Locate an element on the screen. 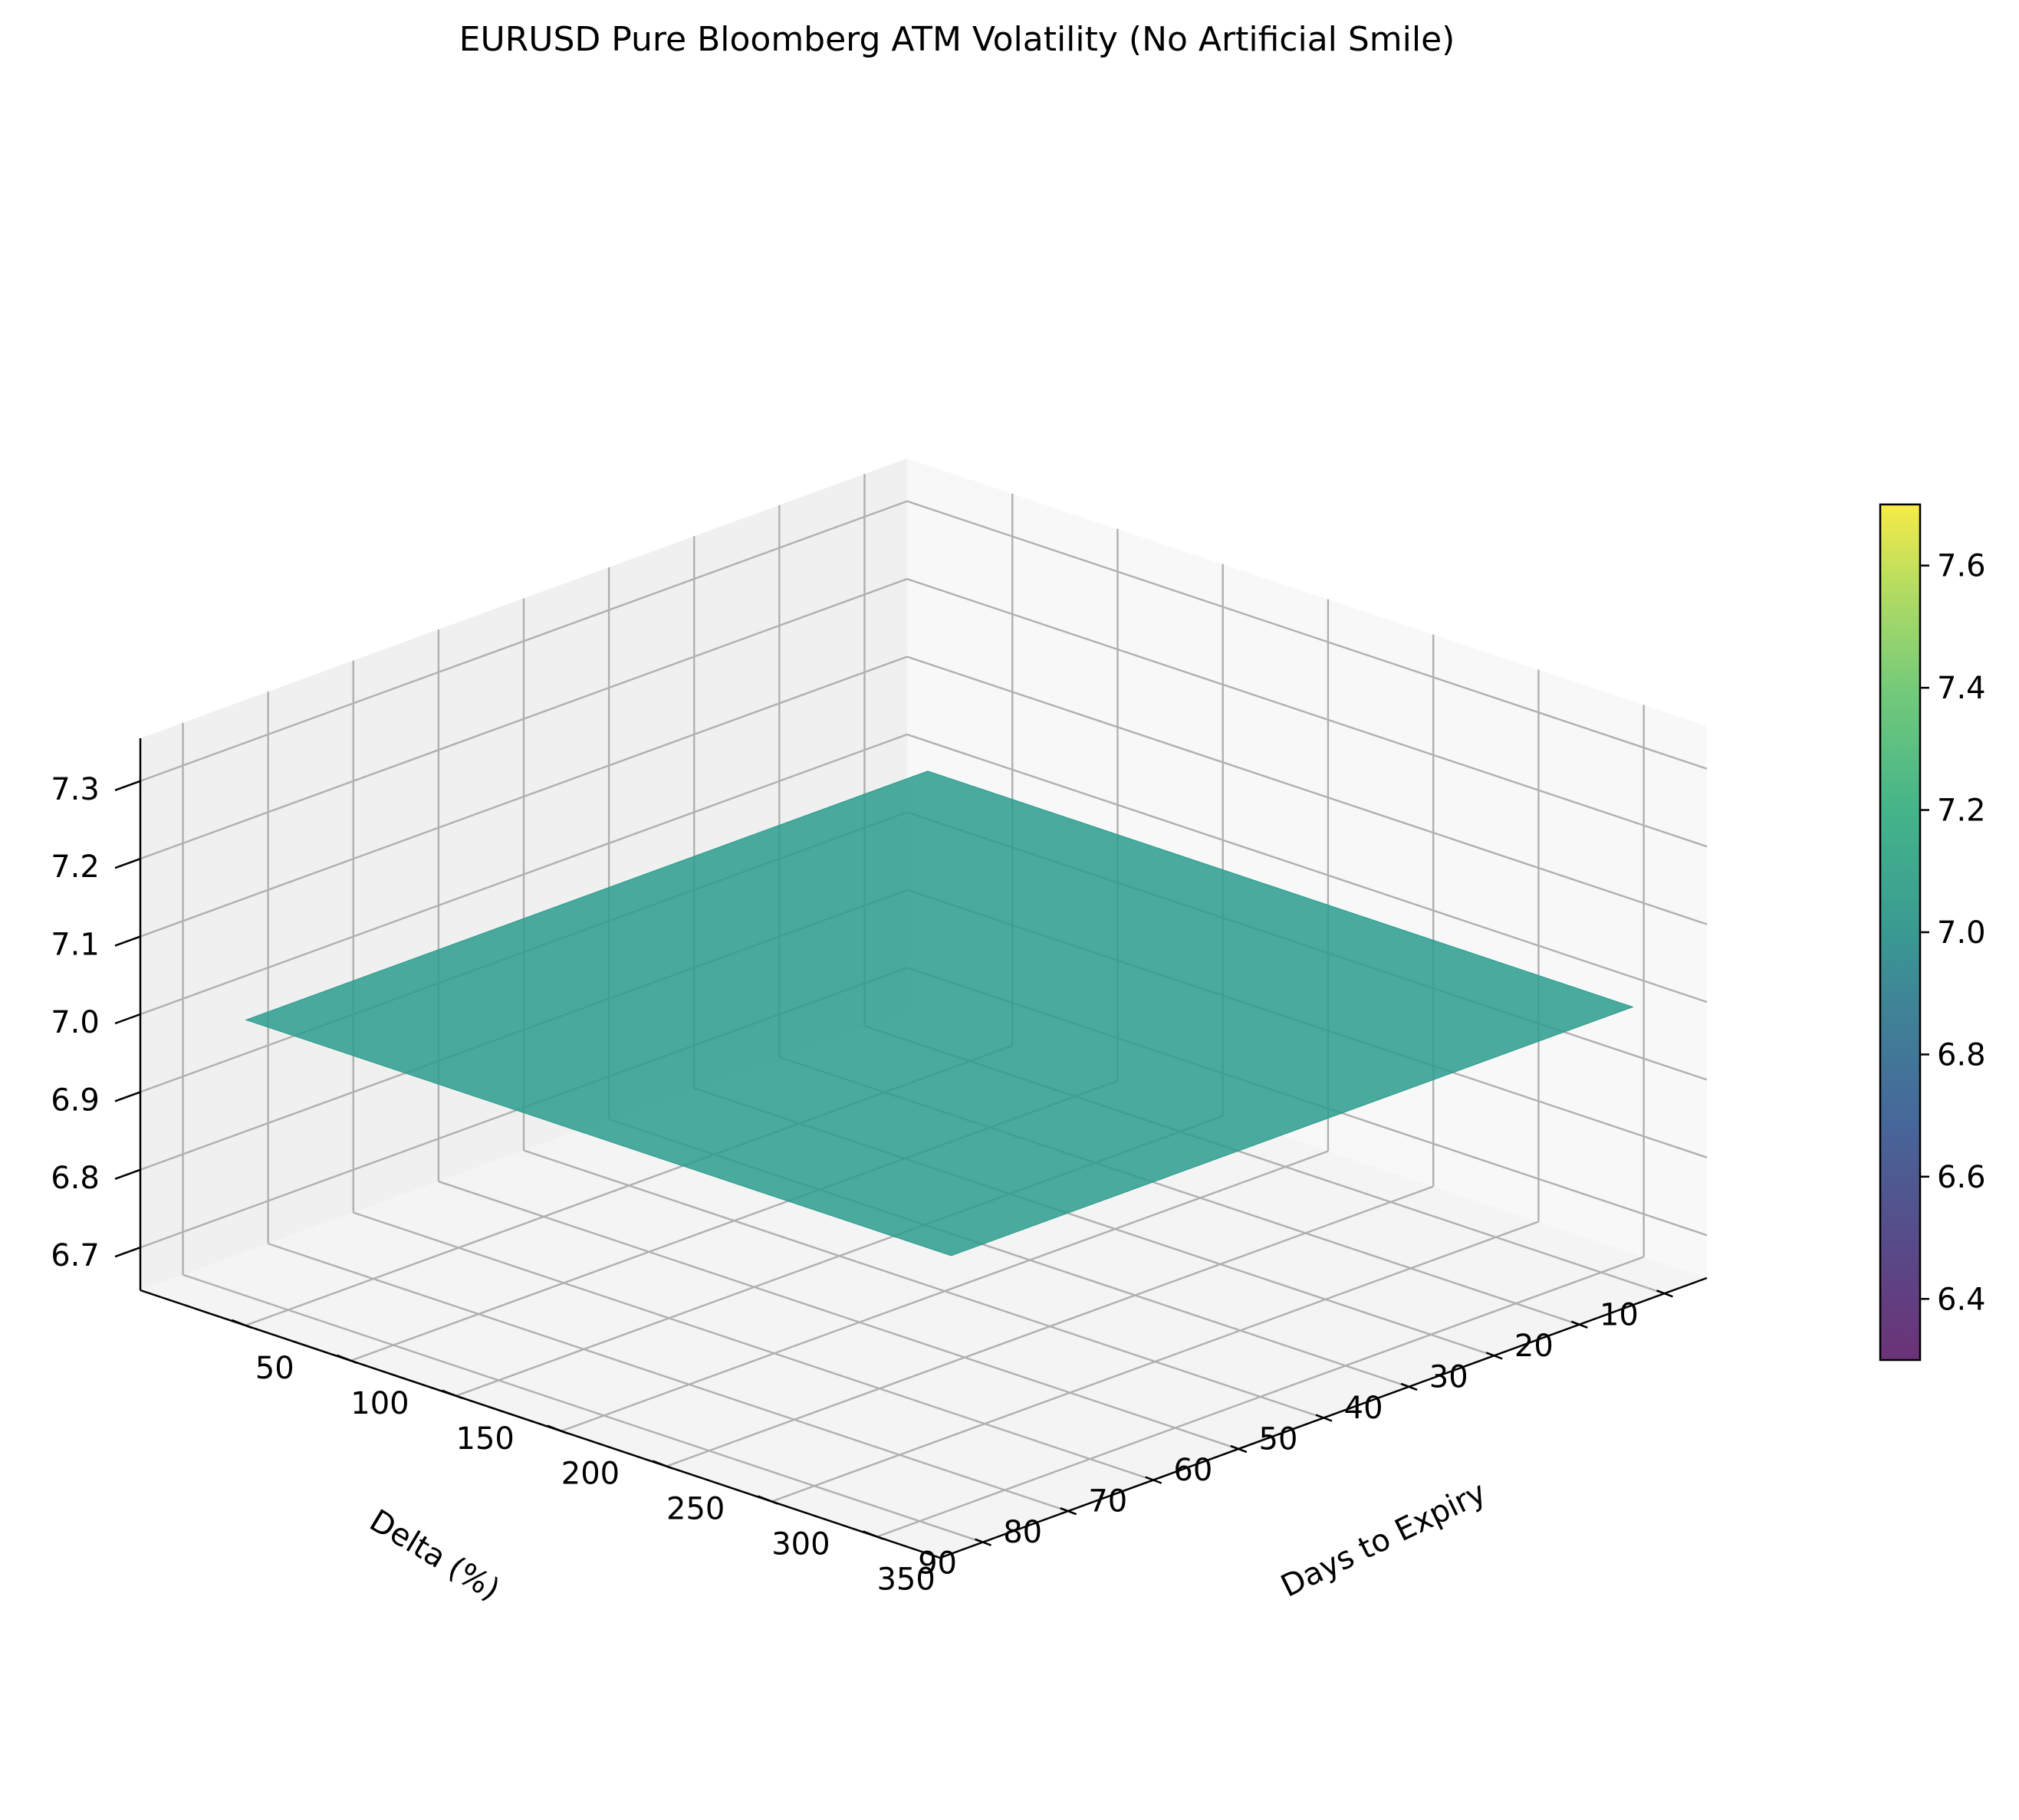 This screenshot has width=2019, height=1820. x-tick-label: 80 is located at coordinates (1022, 1532).